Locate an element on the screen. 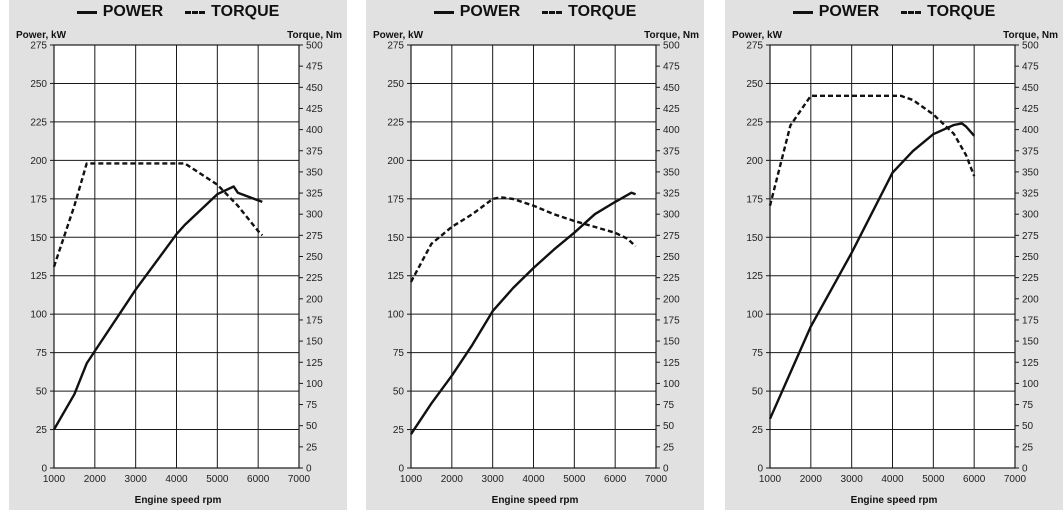  legend-label-power: POWER is located at coordinates (133, 11).